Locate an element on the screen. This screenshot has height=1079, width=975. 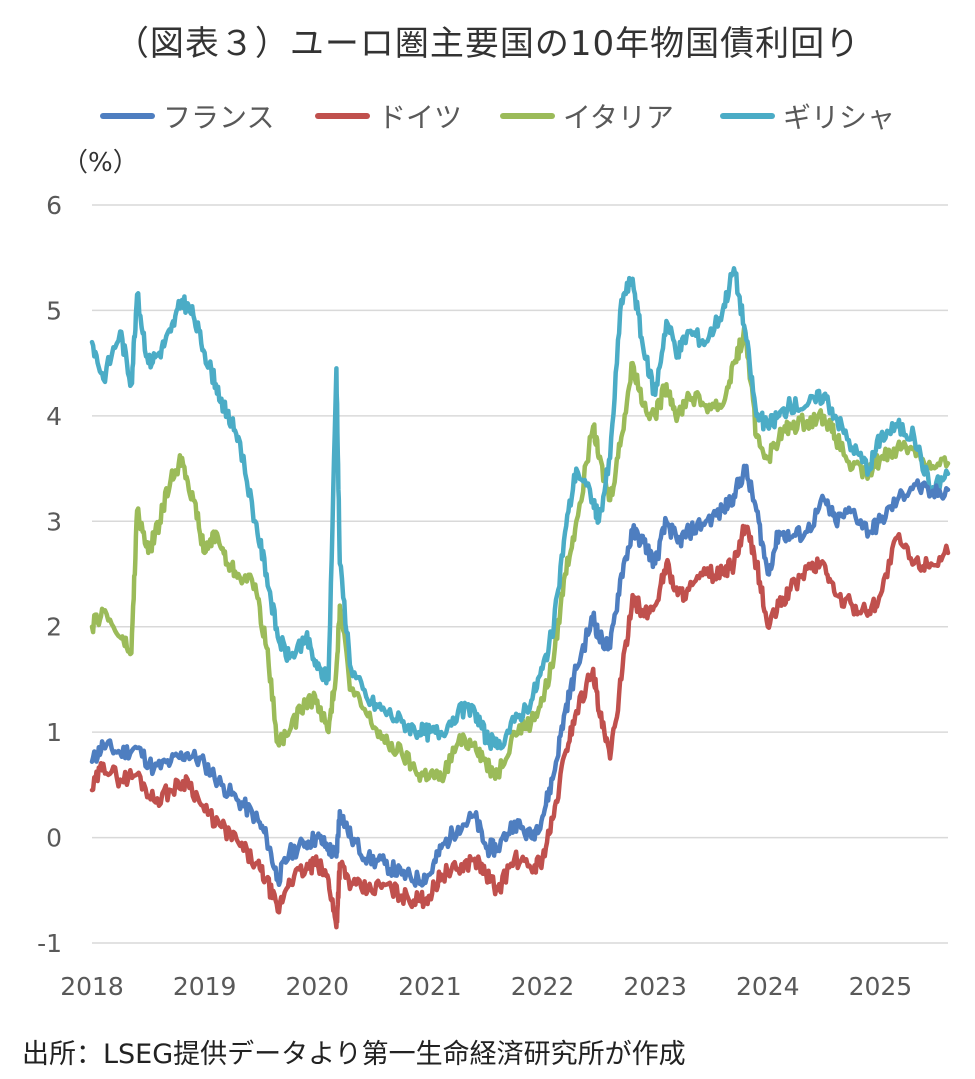
y-axis-ticks: 6 5 4 3 2 1 0 -1 is located at coordinates (49, 574).